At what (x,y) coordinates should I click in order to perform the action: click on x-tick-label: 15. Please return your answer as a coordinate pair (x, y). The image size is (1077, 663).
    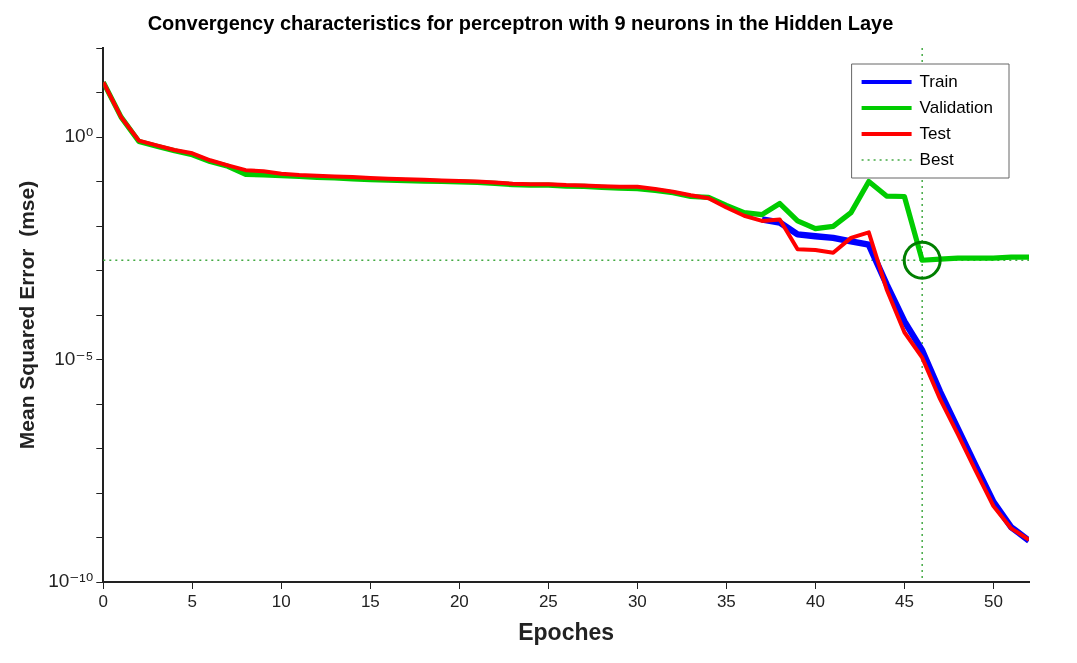
    Looking at the image, I should click on (370, 601).